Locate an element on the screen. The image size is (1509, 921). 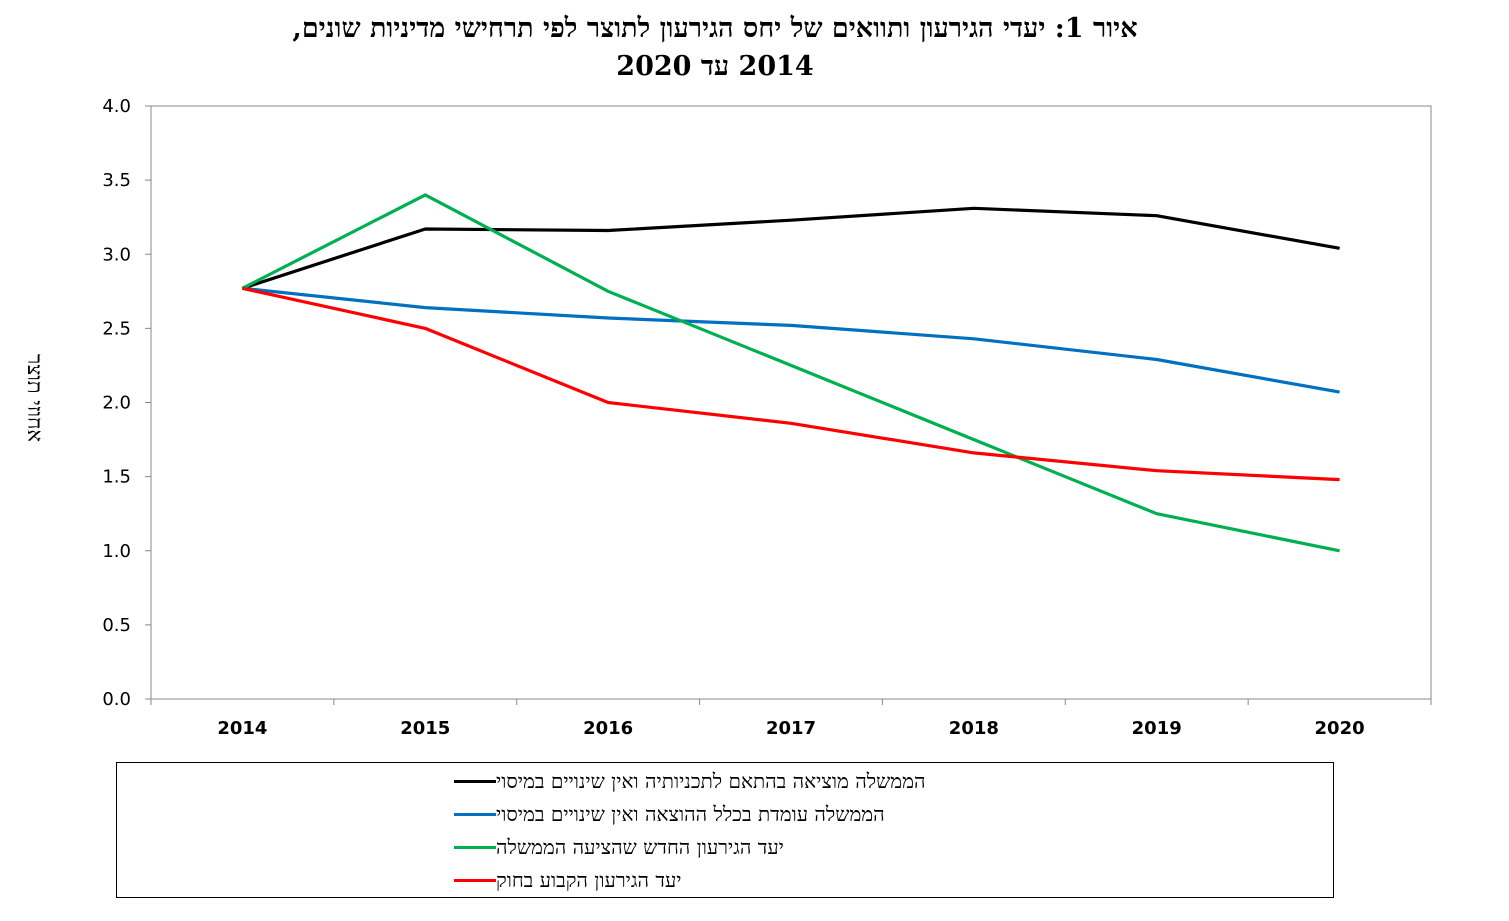
y-tick-label: 4.0 is located at coordinates (116, 106).